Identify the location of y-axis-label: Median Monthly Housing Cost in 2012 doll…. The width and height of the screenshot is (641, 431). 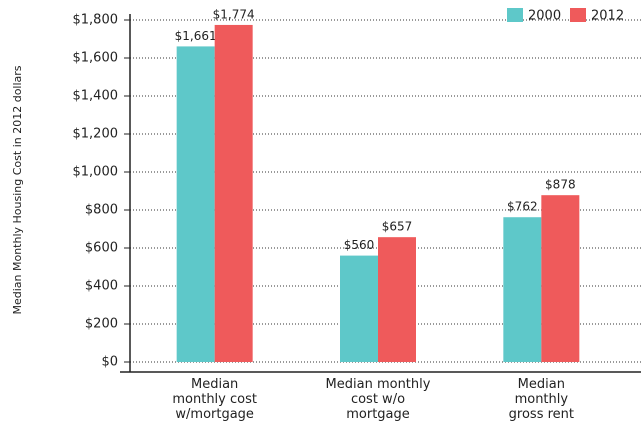
(17, 189).